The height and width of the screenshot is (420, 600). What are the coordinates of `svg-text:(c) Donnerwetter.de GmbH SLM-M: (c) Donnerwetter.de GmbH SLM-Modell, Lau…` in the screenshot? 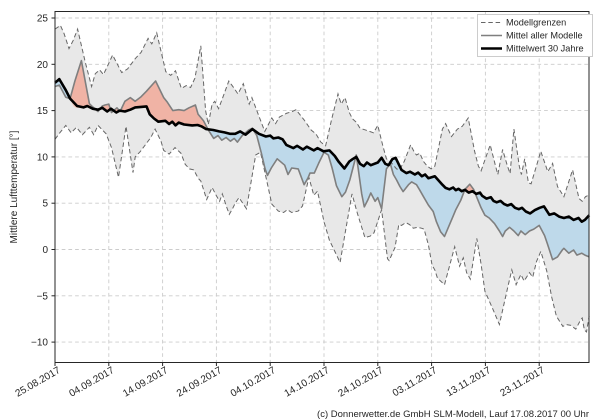 It's located at (453, 414).